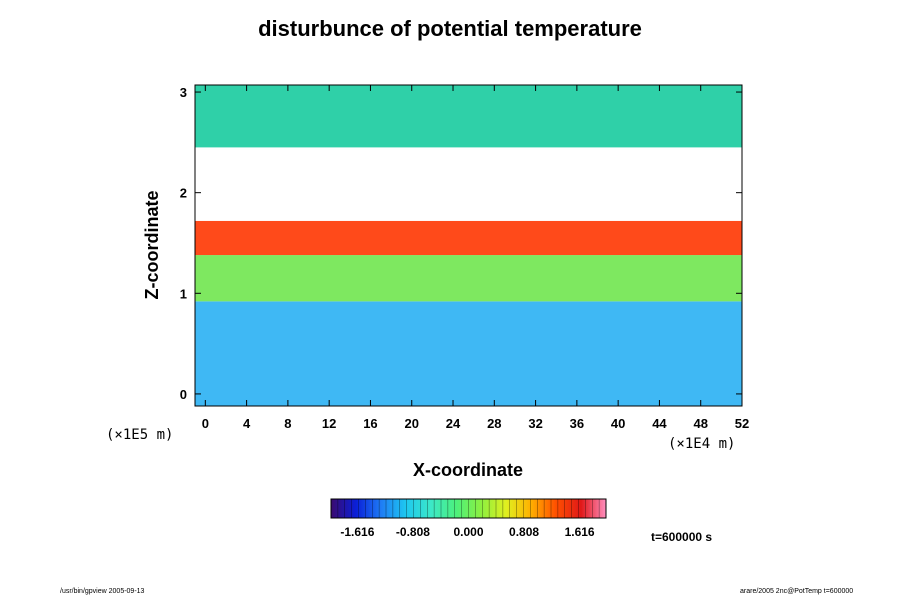 This screenshot has width=900, height=600. I want to click on time-label: t=600000 s, so click(682, 537).